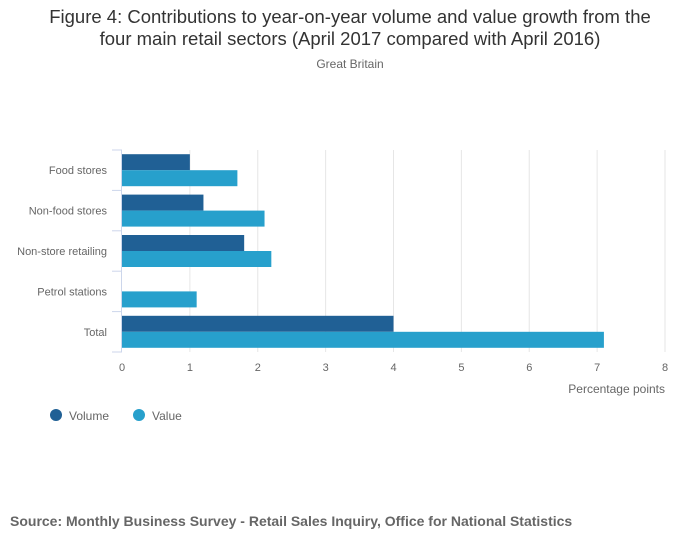  What do you see at coordinates (89, 416) in the screenshot?
I see `legend-label: Volume` at bounding box center [89, 416].